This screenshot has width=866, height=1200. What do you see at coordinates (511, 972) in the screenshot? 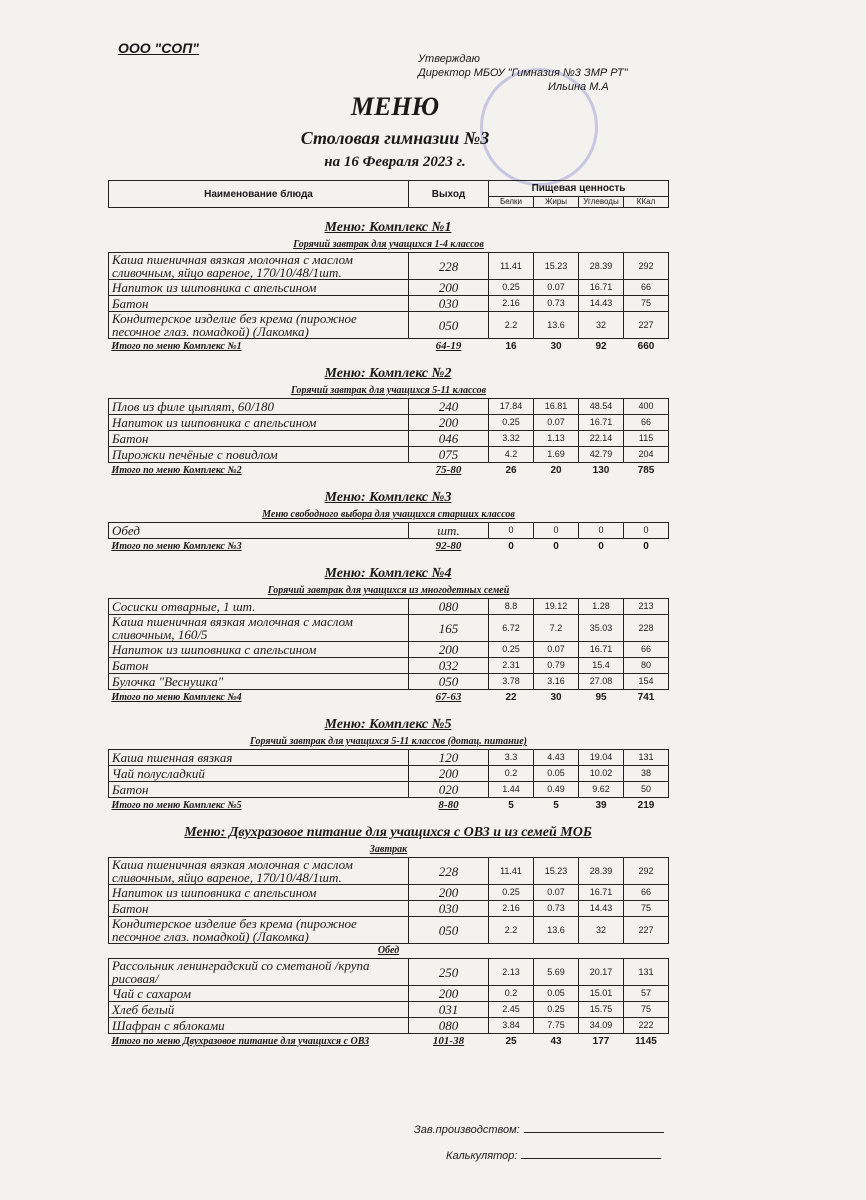
I see `protein: 2.13` at bounding box center [511, 972].